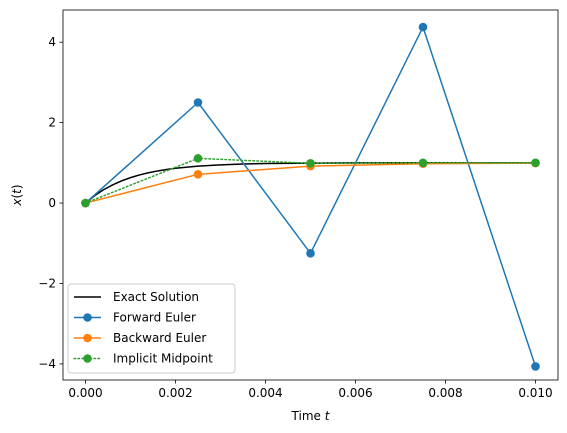  I want to click on x-axis-label-var: t, so click(328, 416).